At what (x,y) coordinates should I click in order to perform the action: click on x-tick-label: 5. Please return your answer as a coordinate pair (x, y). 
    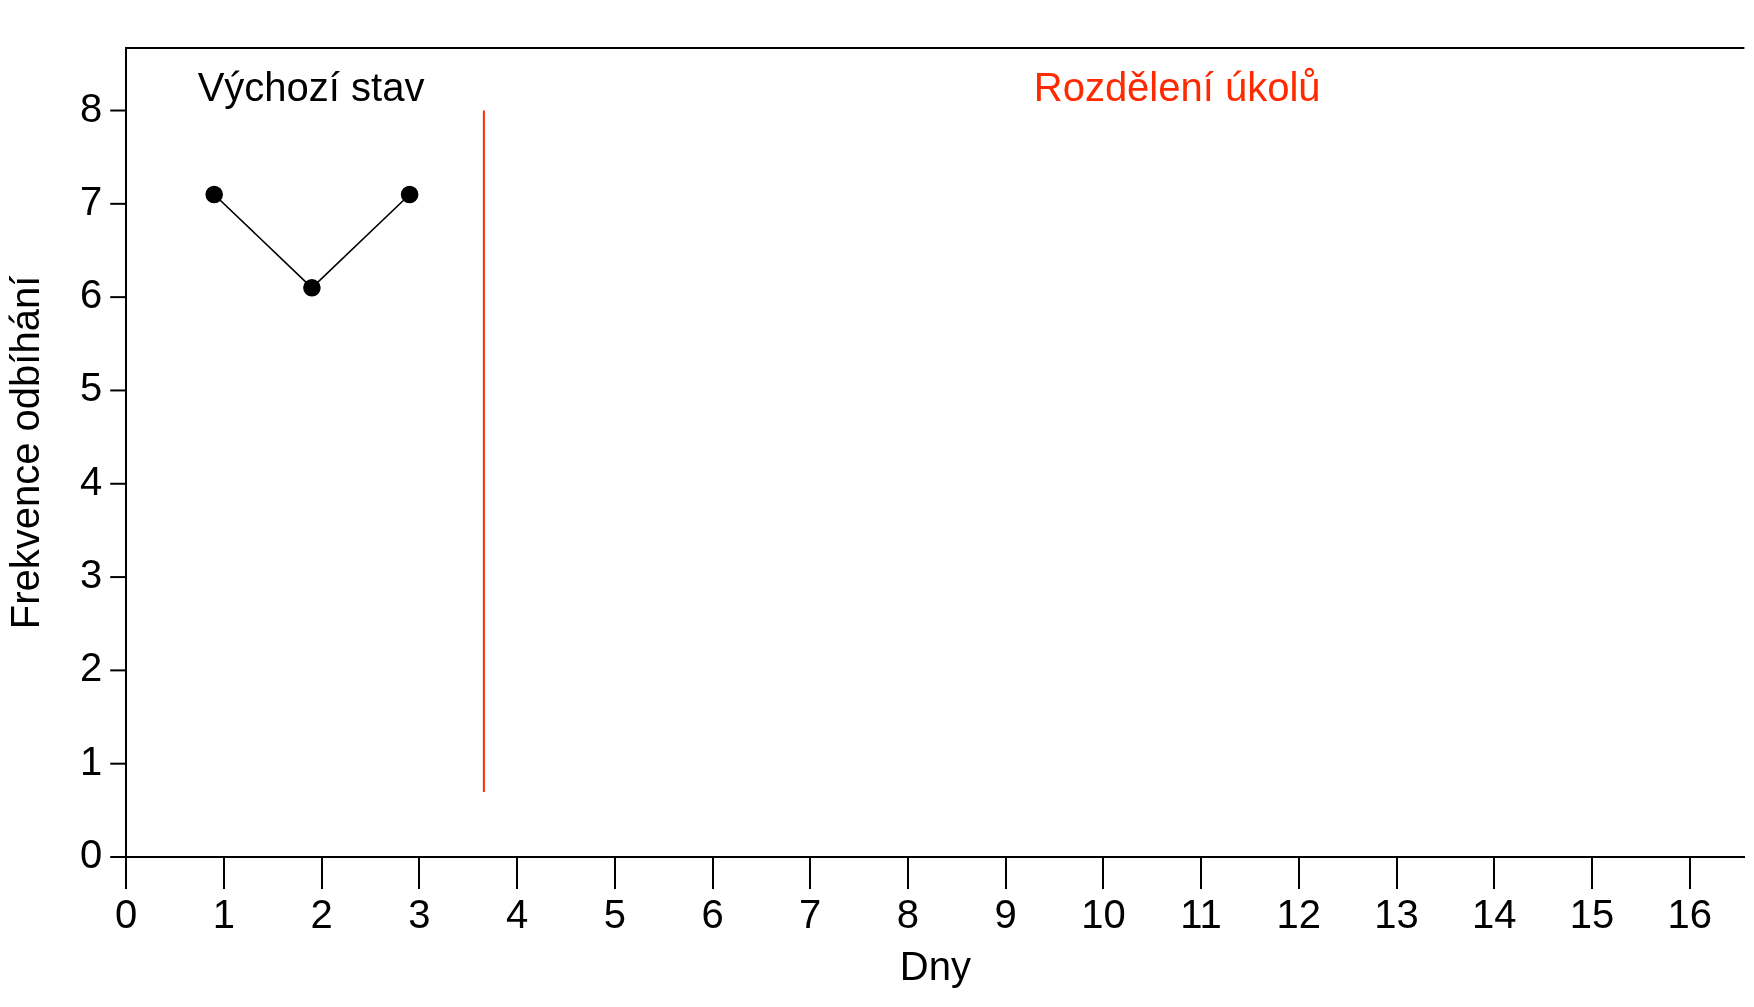
    Looking at the image, I should click on (614, 914).